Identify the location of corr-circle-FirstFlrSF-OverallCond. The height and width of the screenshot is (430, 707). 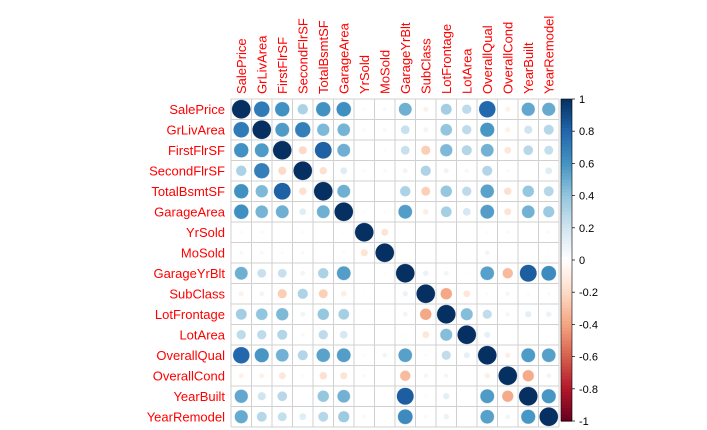
(508, 150).